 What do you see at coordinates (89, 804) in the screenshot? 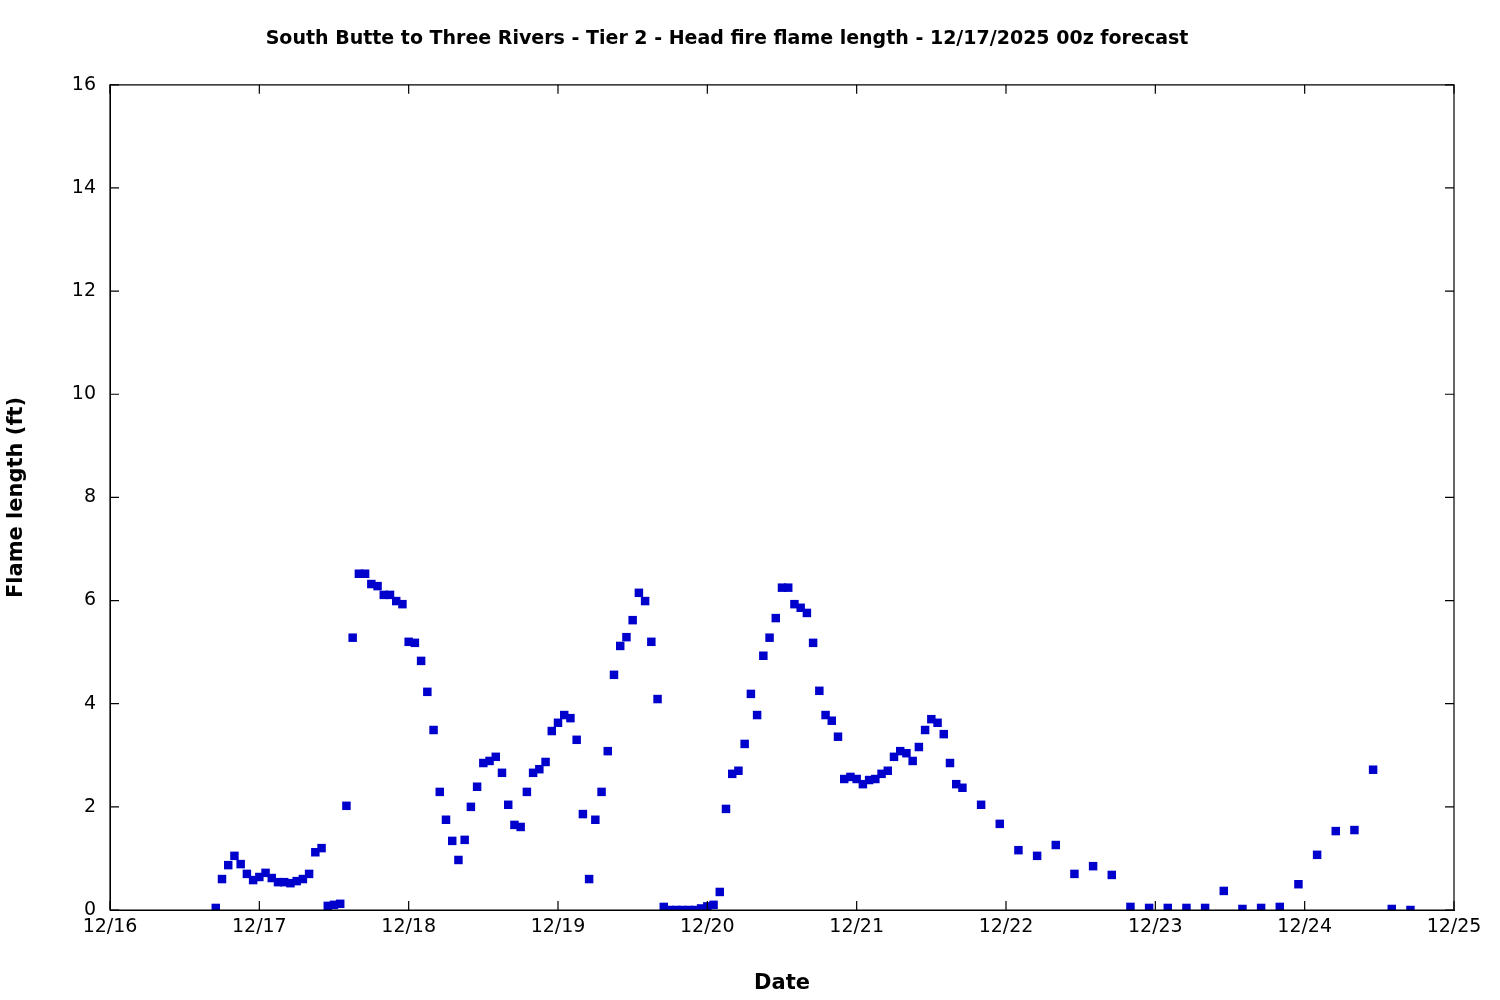
I see `y-tick-label: 2` at bounding box center [89, 804].